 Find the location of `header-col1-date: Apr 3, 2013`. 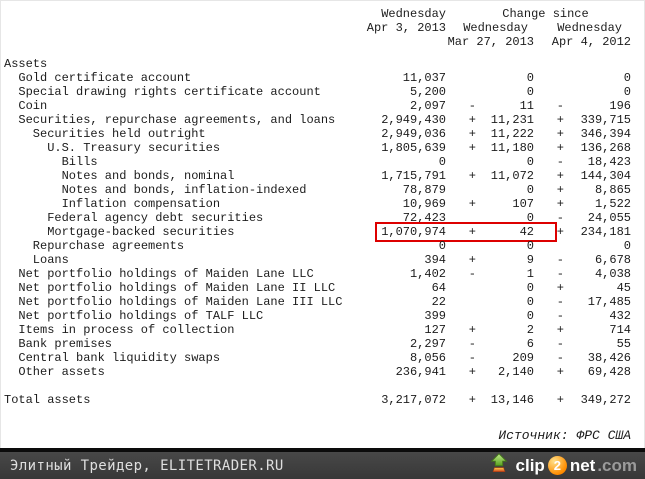

header-col1-date: Apr 3, 2013 is located at coordinates (406, 28).